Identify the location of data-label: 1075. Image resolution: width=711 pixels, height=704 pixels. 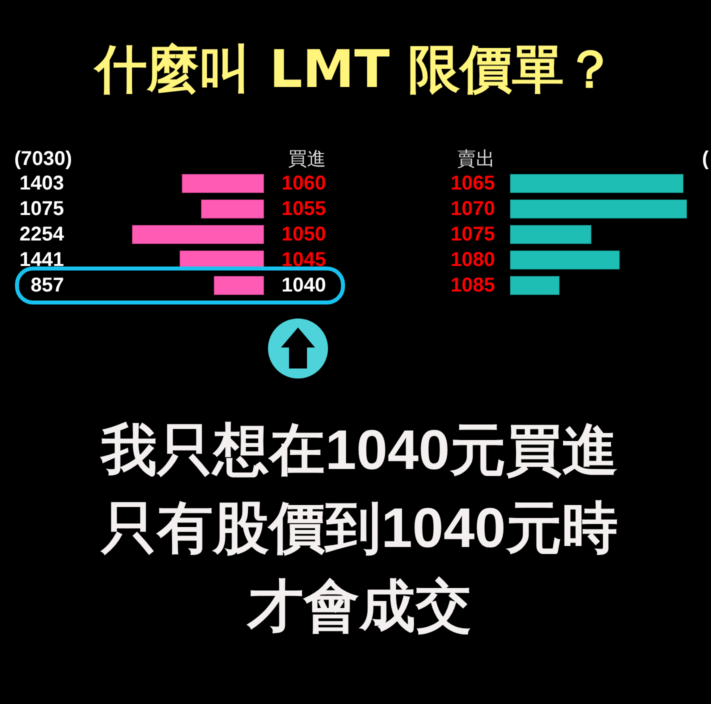
(42, 209).